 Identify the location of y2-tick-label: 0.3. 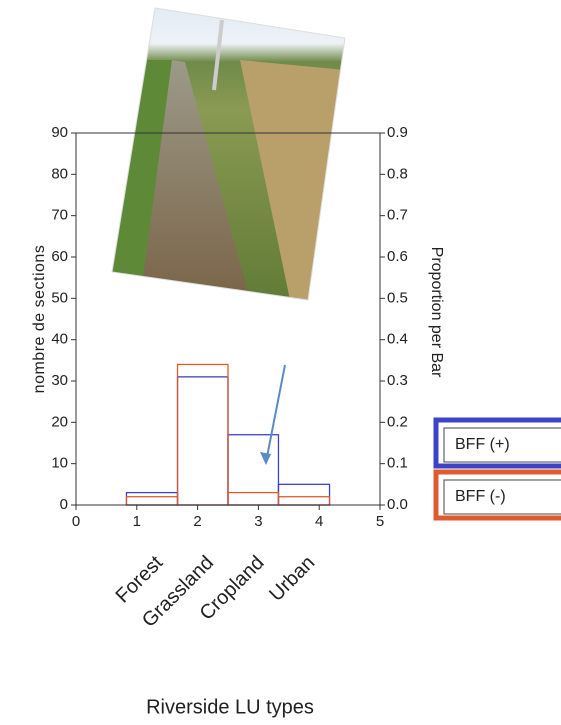
(397, 380).